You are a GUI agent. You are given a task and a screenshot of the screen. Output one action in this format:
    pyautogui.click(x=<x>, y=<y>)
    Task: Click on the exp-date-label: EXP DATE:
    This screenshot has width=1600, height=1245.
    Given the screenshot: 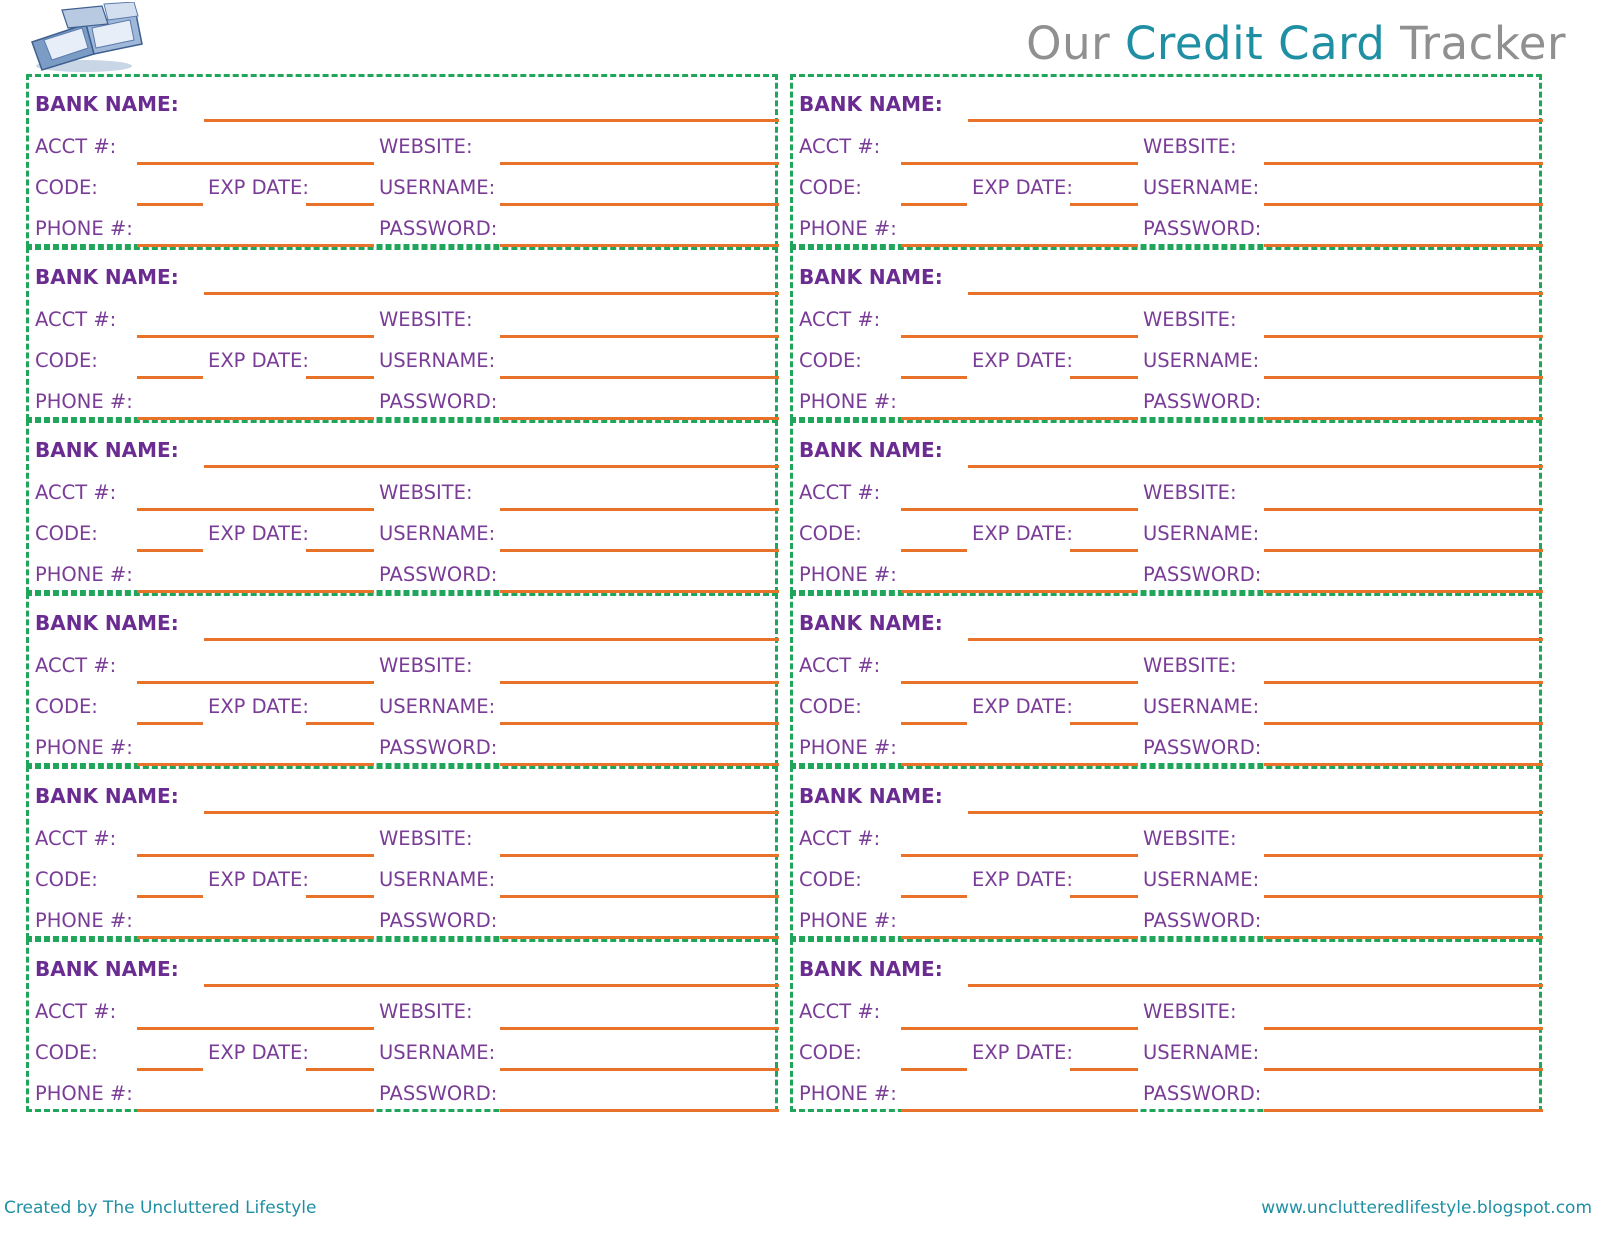 What is the action you would take?
    pyautogui.click(x=258, y=706)
    